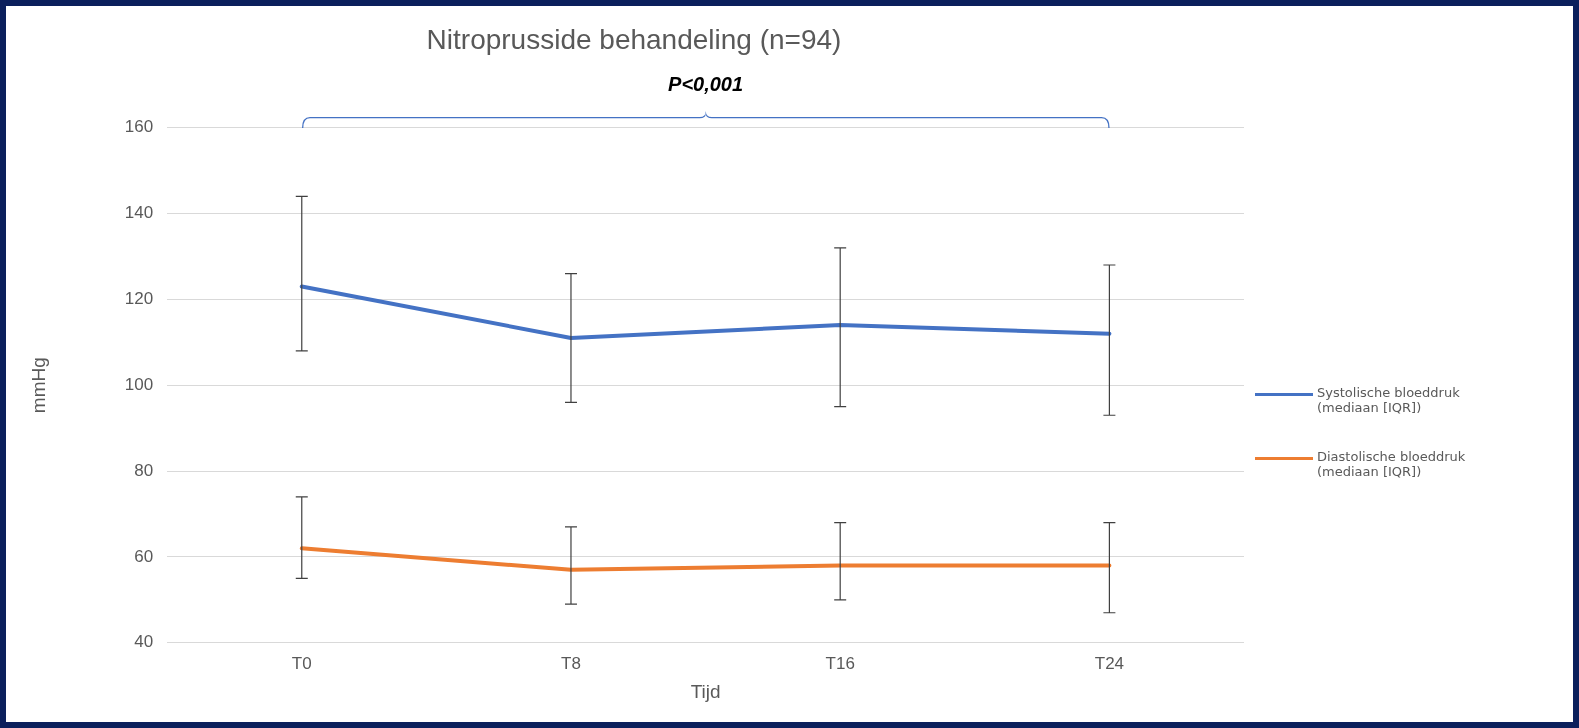 The width and height of the screenshot is (1579, 728). I want to click on y-tick-label: 120, so click(139, 299).